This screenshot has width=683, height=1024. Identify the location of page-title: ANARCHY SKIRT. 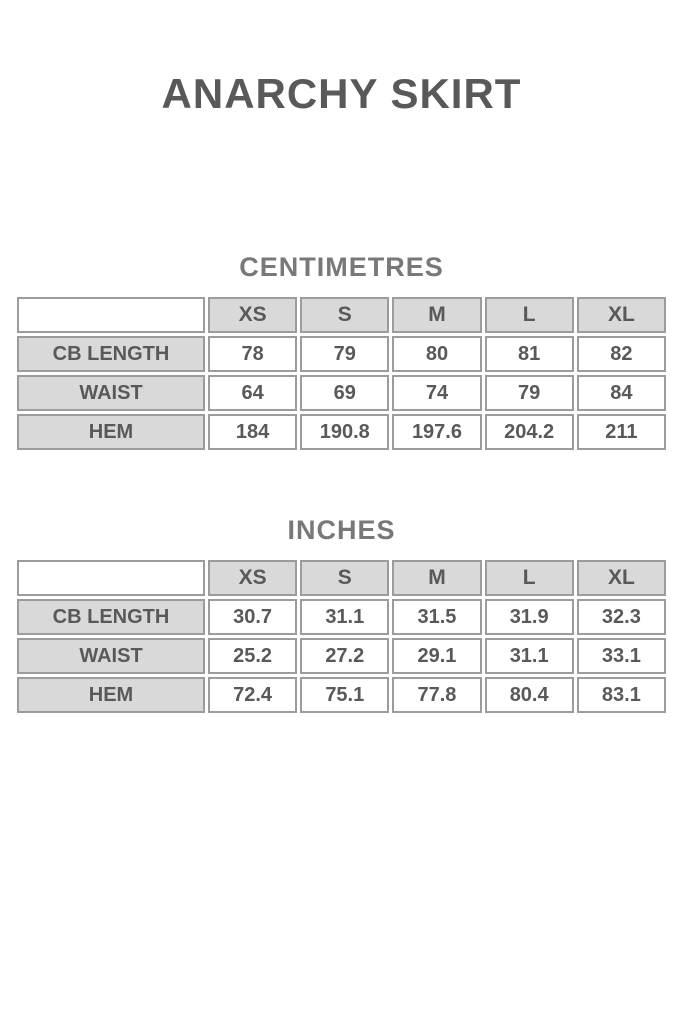
(341, 93).